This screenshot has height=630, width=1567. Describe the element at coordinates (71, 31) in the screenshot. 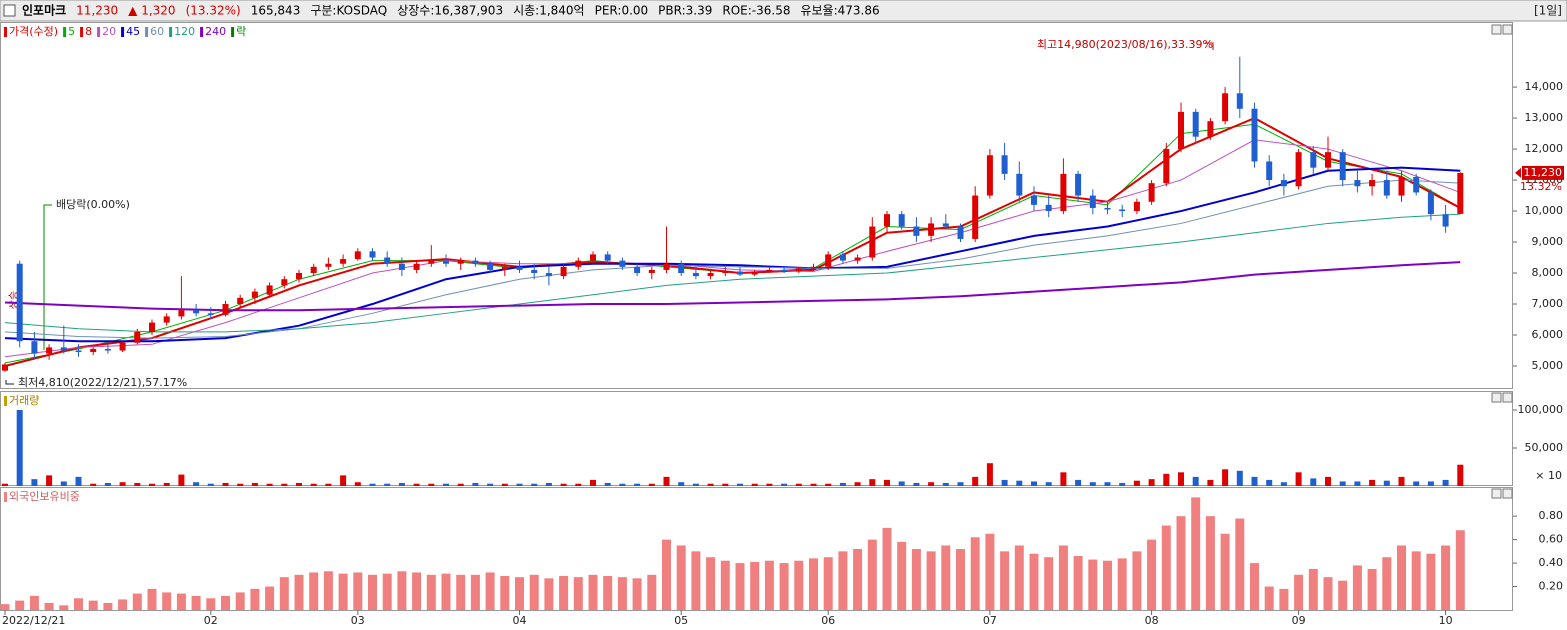

I see `legend-entry: 5` at that location.